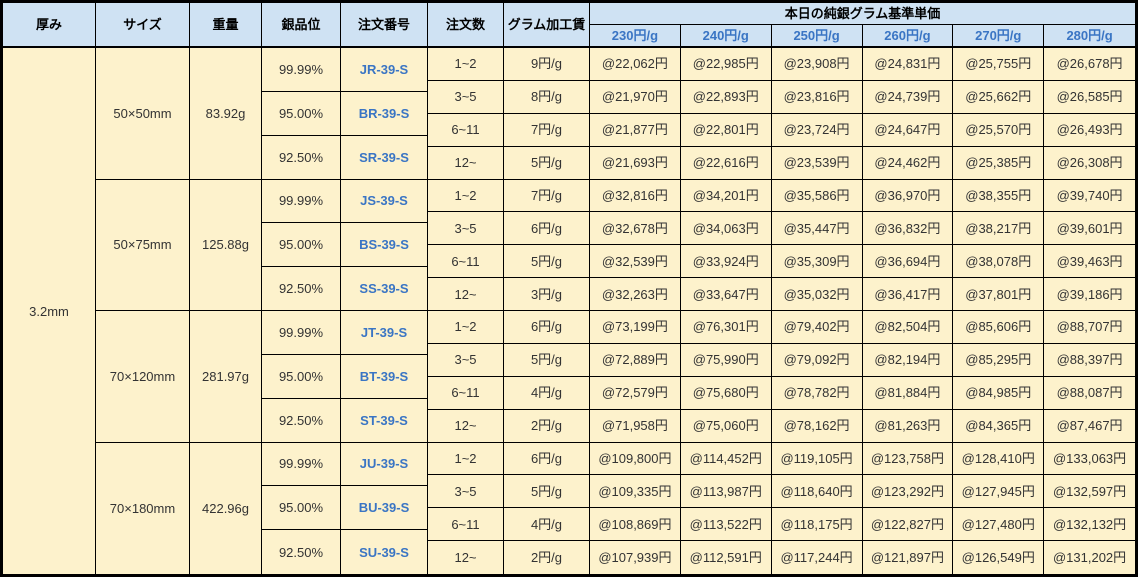 This screenshot has height=577, width=1138. What do you see at coordinates (635, 525) in the screenshot?
I see `price-cell: @108,869円` at bounding box center [635, 525].